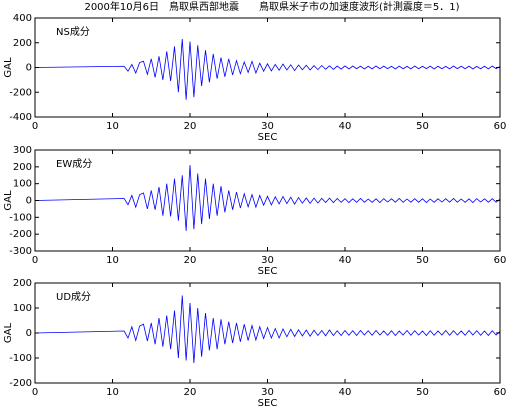 This screenshot has height=417, width=509. Describe the element at coordinates (74, 164) in the screenshot. I see `component-label: EW成分` at that location.